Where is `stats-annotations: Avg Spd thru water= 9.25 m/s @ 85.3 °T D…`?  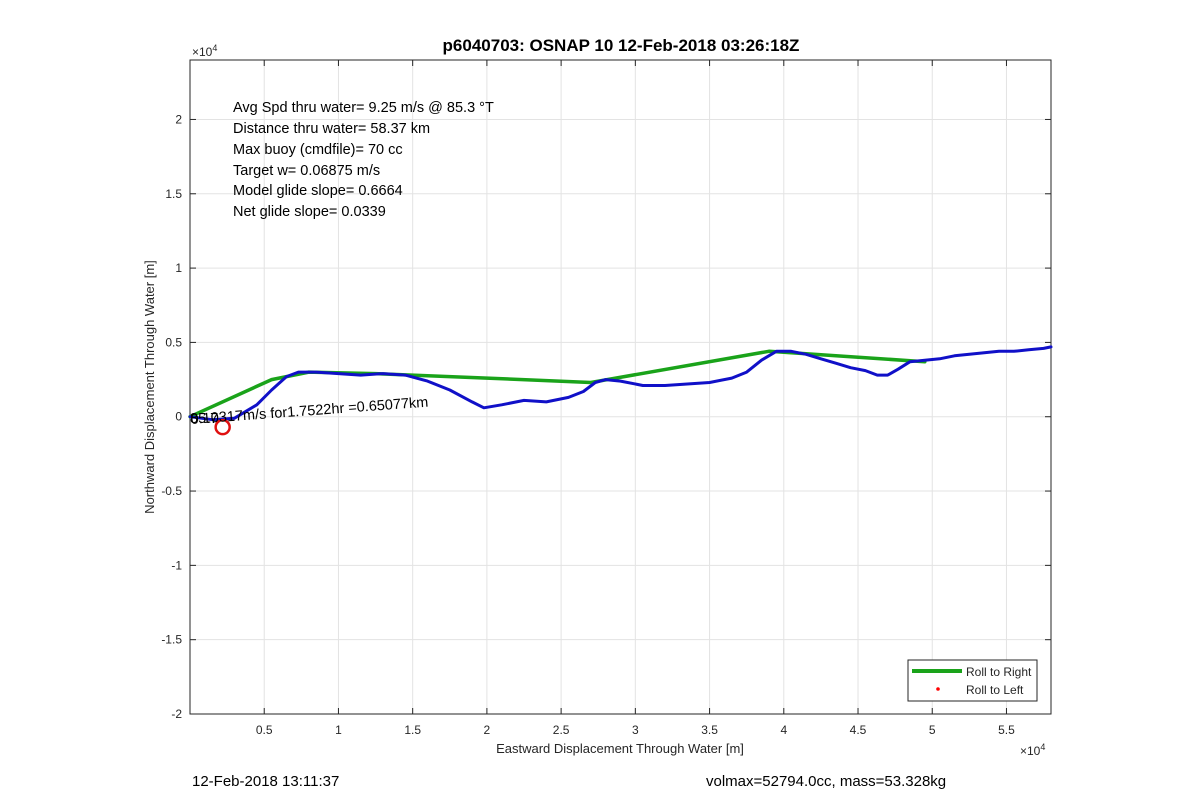
stats-annotations: Avg Spd thru water= 9.25 m/s @ 85.3 °T D… is located at coordinates (363, 160).